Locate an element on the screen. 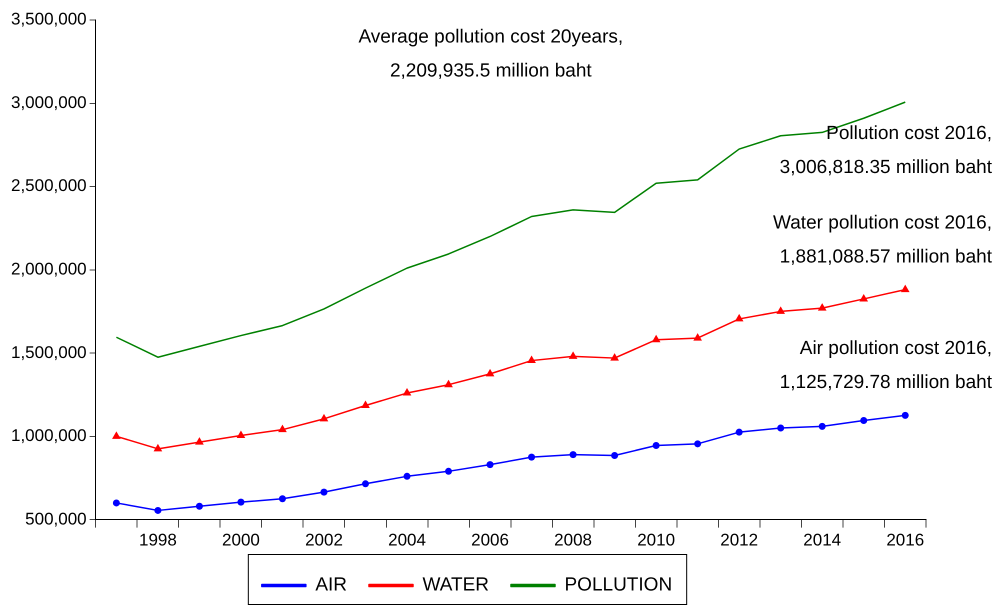 The height and width of the screenshot is (609, 996). annotation: Average pollution cost 20years, 2,209,935.5 million baht is located at coordinates (491, 54).